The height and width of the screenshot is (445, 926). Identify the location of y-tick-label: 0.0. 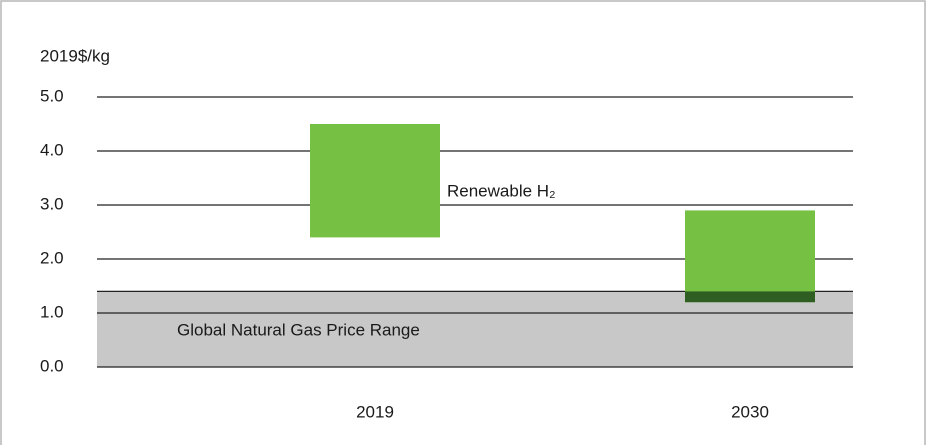
(52, 365).